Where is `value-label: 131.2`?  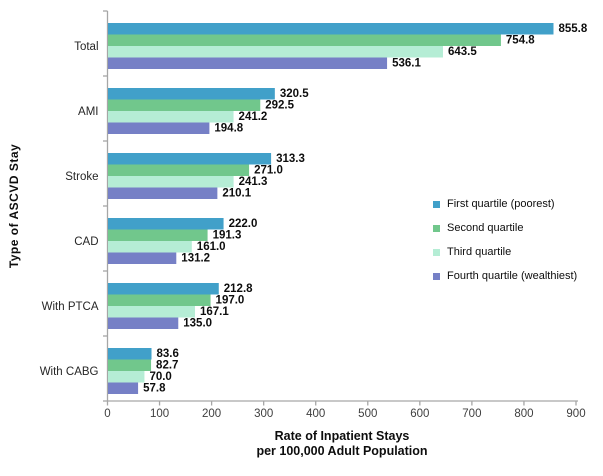 value-label: 131.2 is located at coordinates (195, 259).